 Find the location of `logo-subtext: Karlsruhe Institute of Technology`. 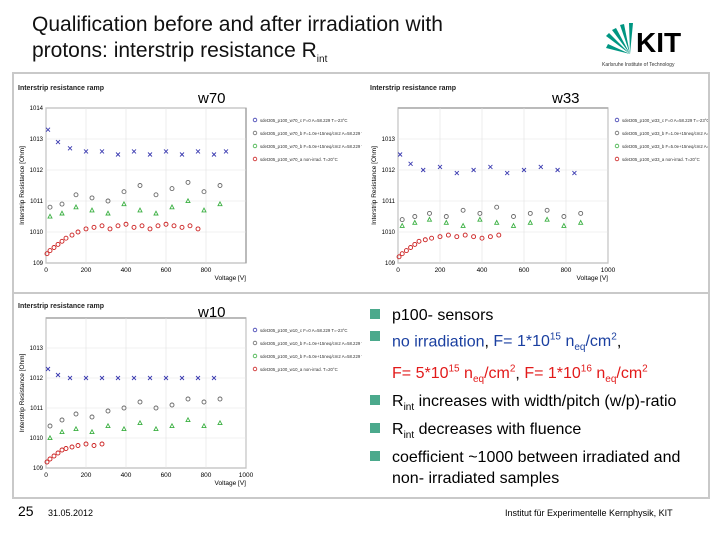

logo-subtext: Karlsruhe Institute of Technology is located at coordinates (638, 65).